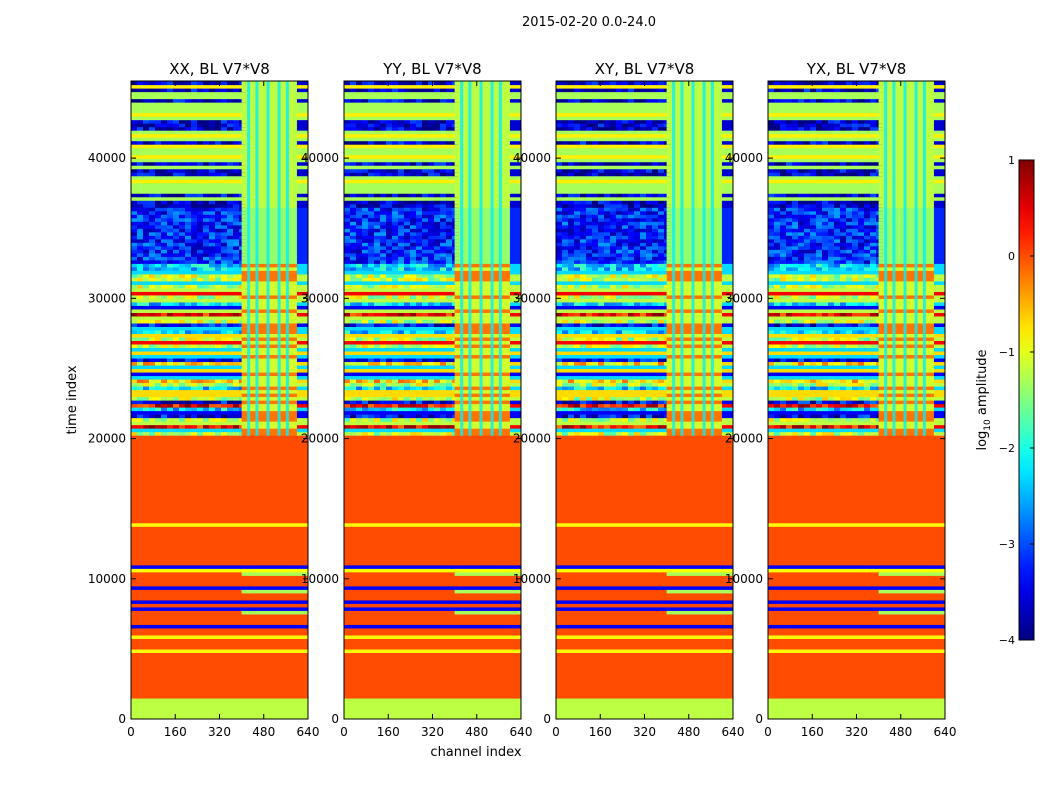 The height and width of the screenshot is (800, 1050). Describe the element at coordinates (688, 732) in the screenshot. I see `x-tick-label: 480` at that location.